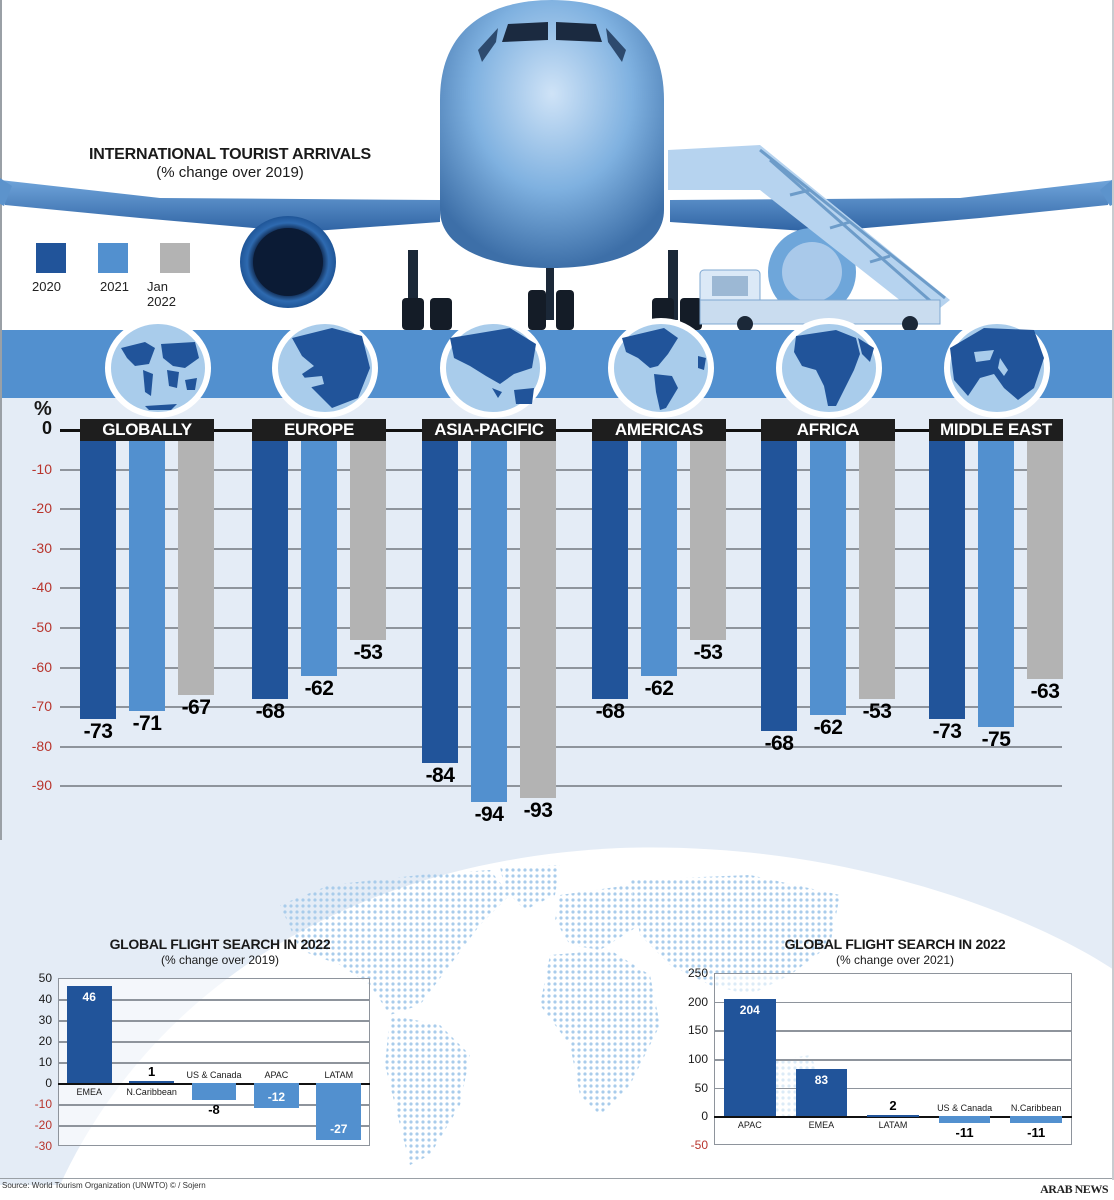  What do you see at coordinates (45, 999) in the screenshot?
I see `y-tick-label: 40` at bounding box center [45, 999].